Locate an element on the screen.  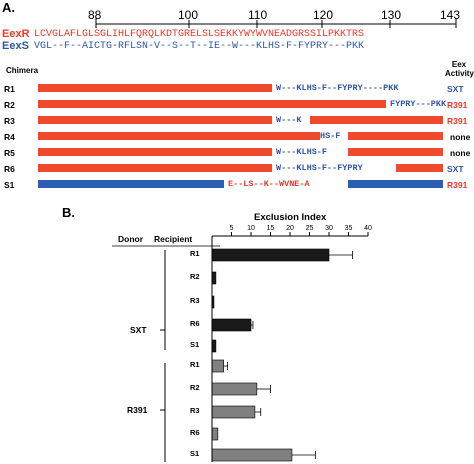
x-tick-label: 35 is located at coordinates (349, 228).